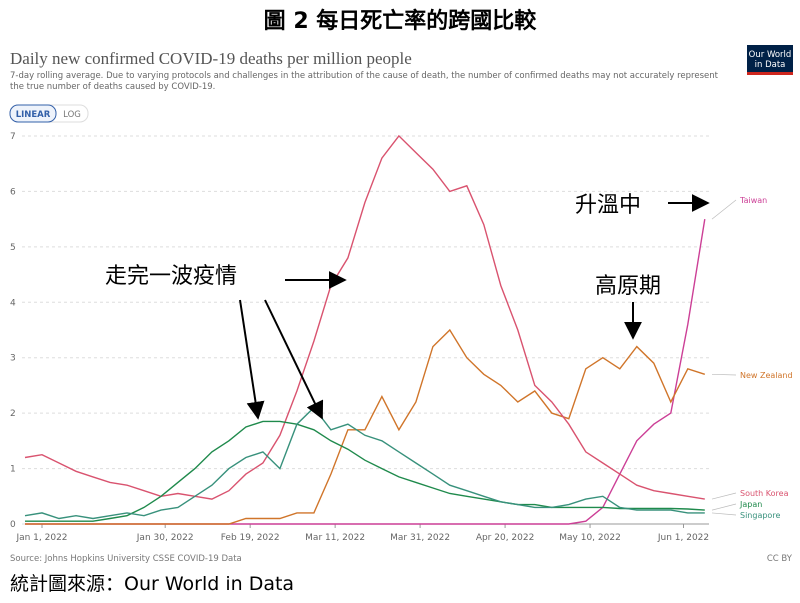 The image size is (800, 603). Describe the element at coordinates (608, 205) in the screenshot. I see `annotation: 升溫中` at that location.